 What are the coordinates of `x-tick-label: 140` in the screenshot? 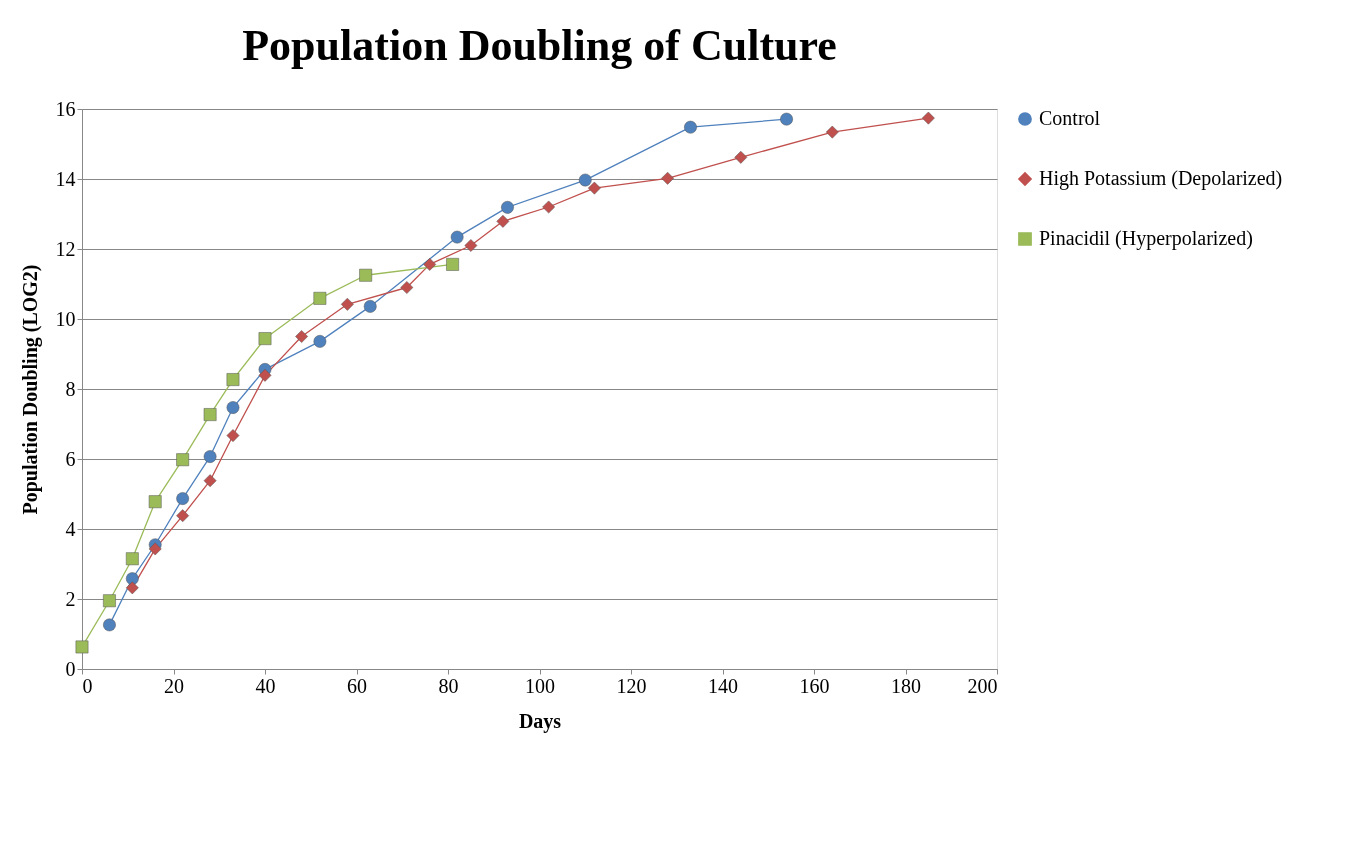 It's located at (723, 685).